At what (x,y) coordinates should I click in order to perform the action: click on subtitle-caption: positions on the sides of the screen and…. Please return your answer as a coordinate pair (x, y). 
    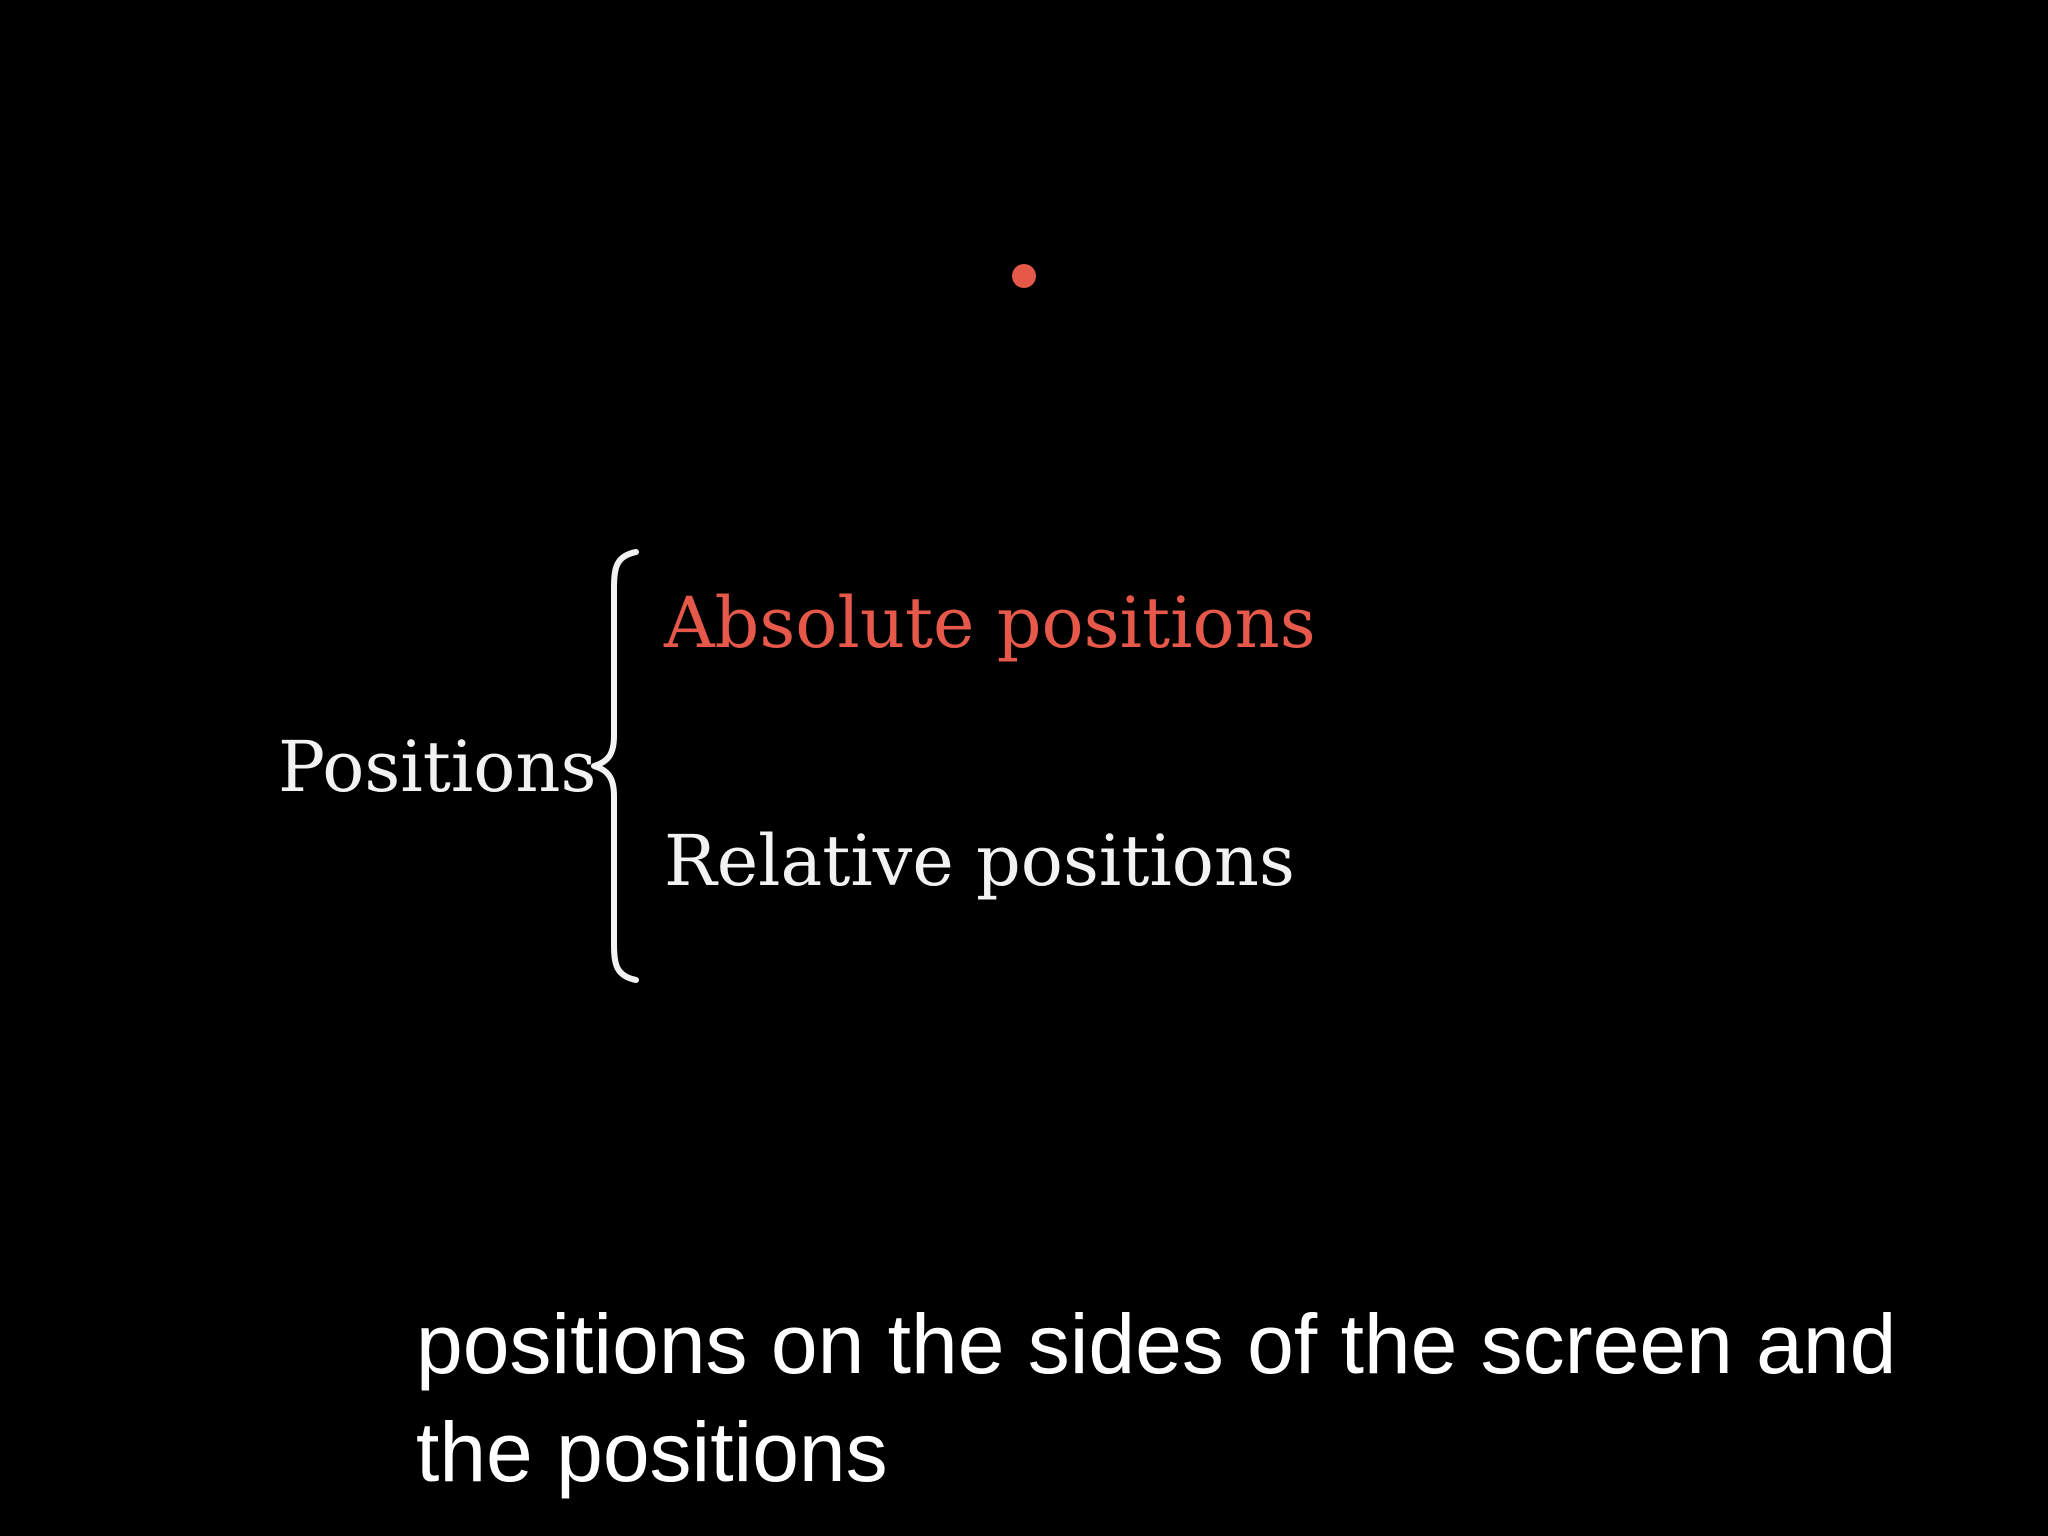
    Looking at the image, I should click on (1226, 1398).